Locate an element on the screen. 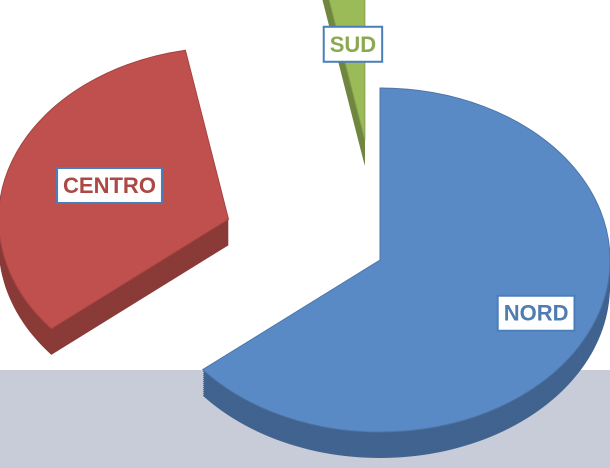 This screenshot has width=610, height=468. slice-label: SUD is located at coordinates (353, 44).